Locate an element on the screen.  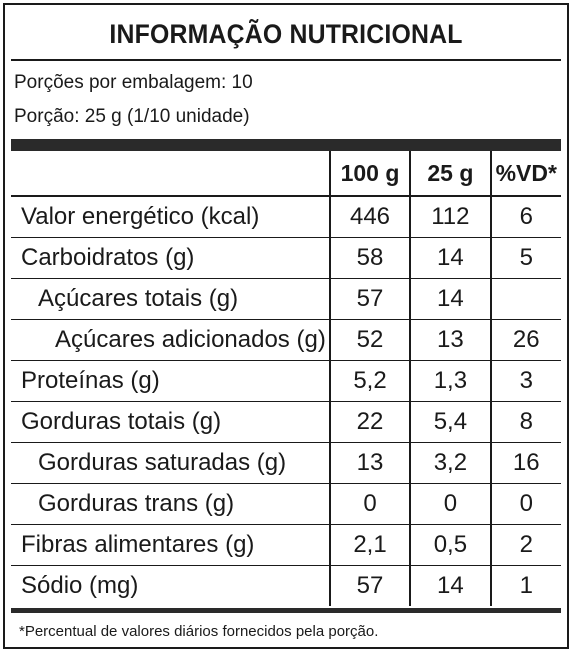
table-row: Açúcares totais (g) 57 14 is located at coordinates (286, 299).